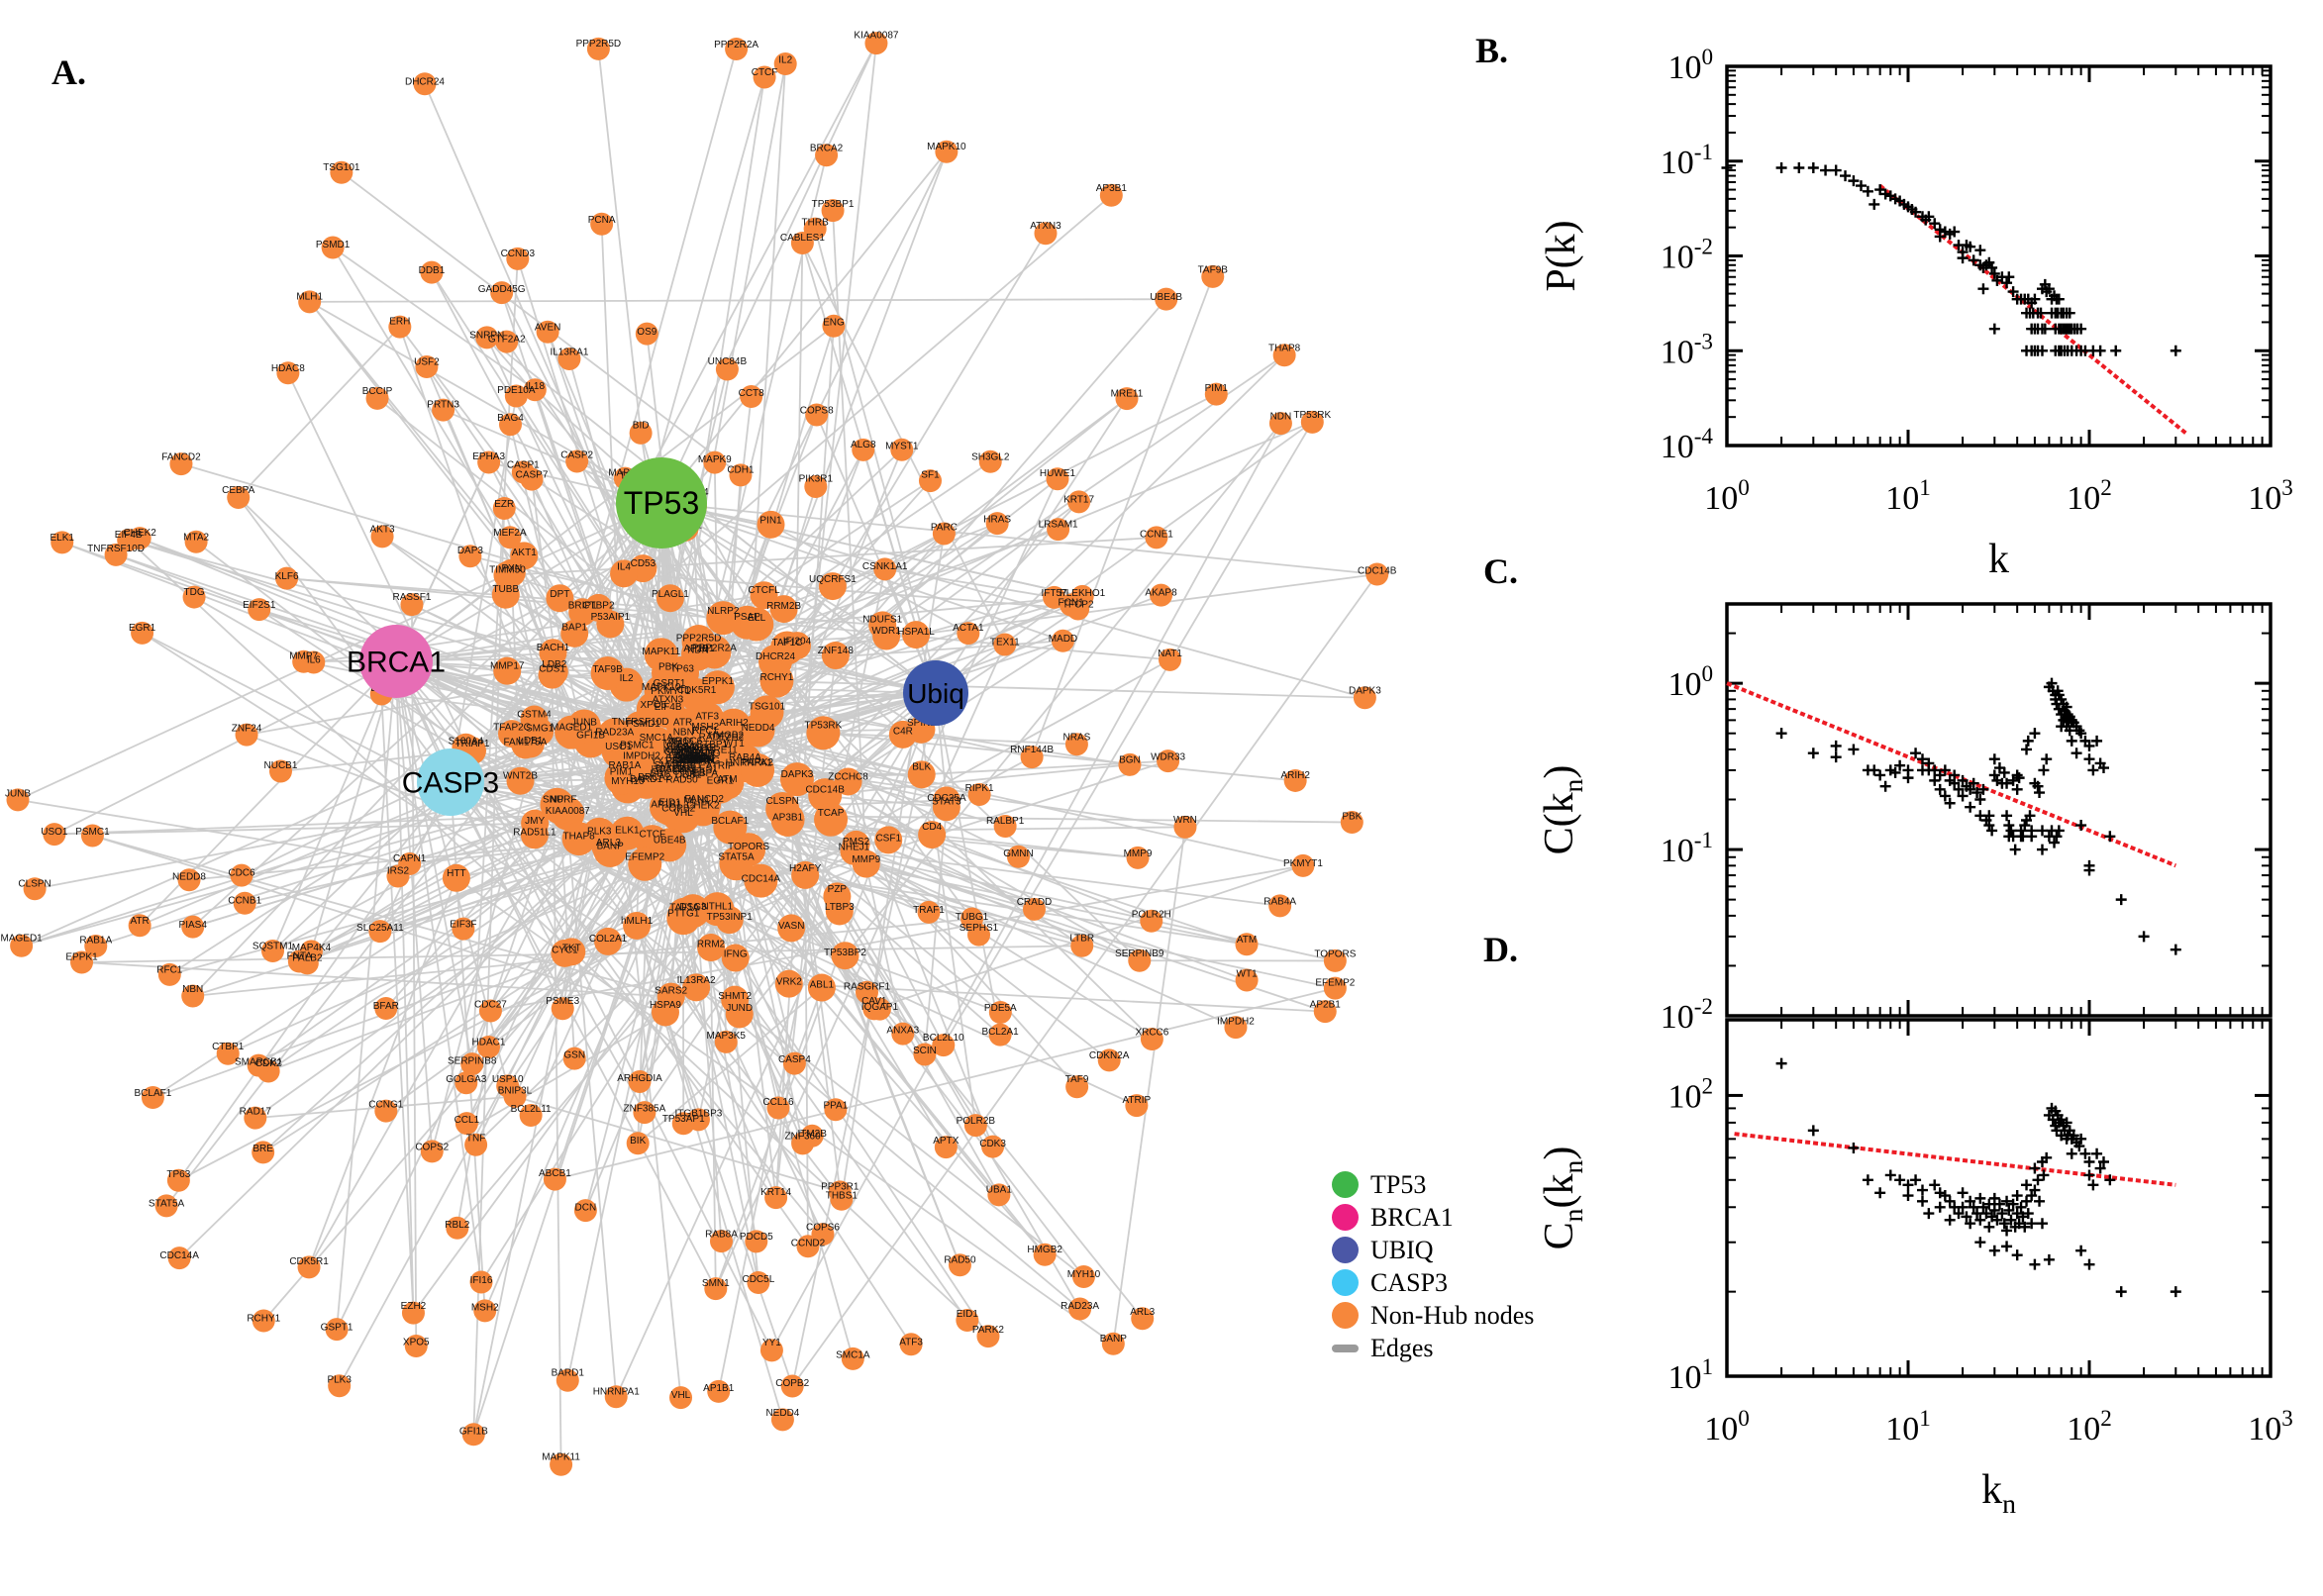 The height and width of the screenshot is (1596, 2323). I want to click on node-label: IL2, so click(627, 678).